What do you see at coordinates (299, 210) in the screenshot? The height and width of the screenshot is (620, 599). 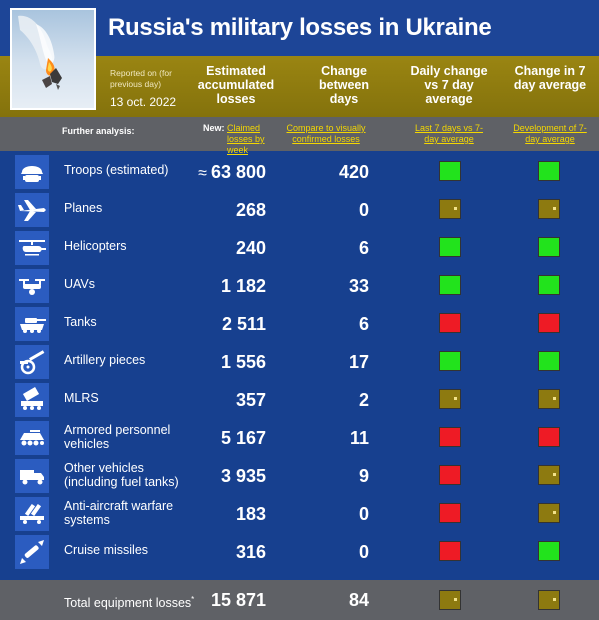 I see `table-row: Planes 268 0` at bounding box center [299, 210].